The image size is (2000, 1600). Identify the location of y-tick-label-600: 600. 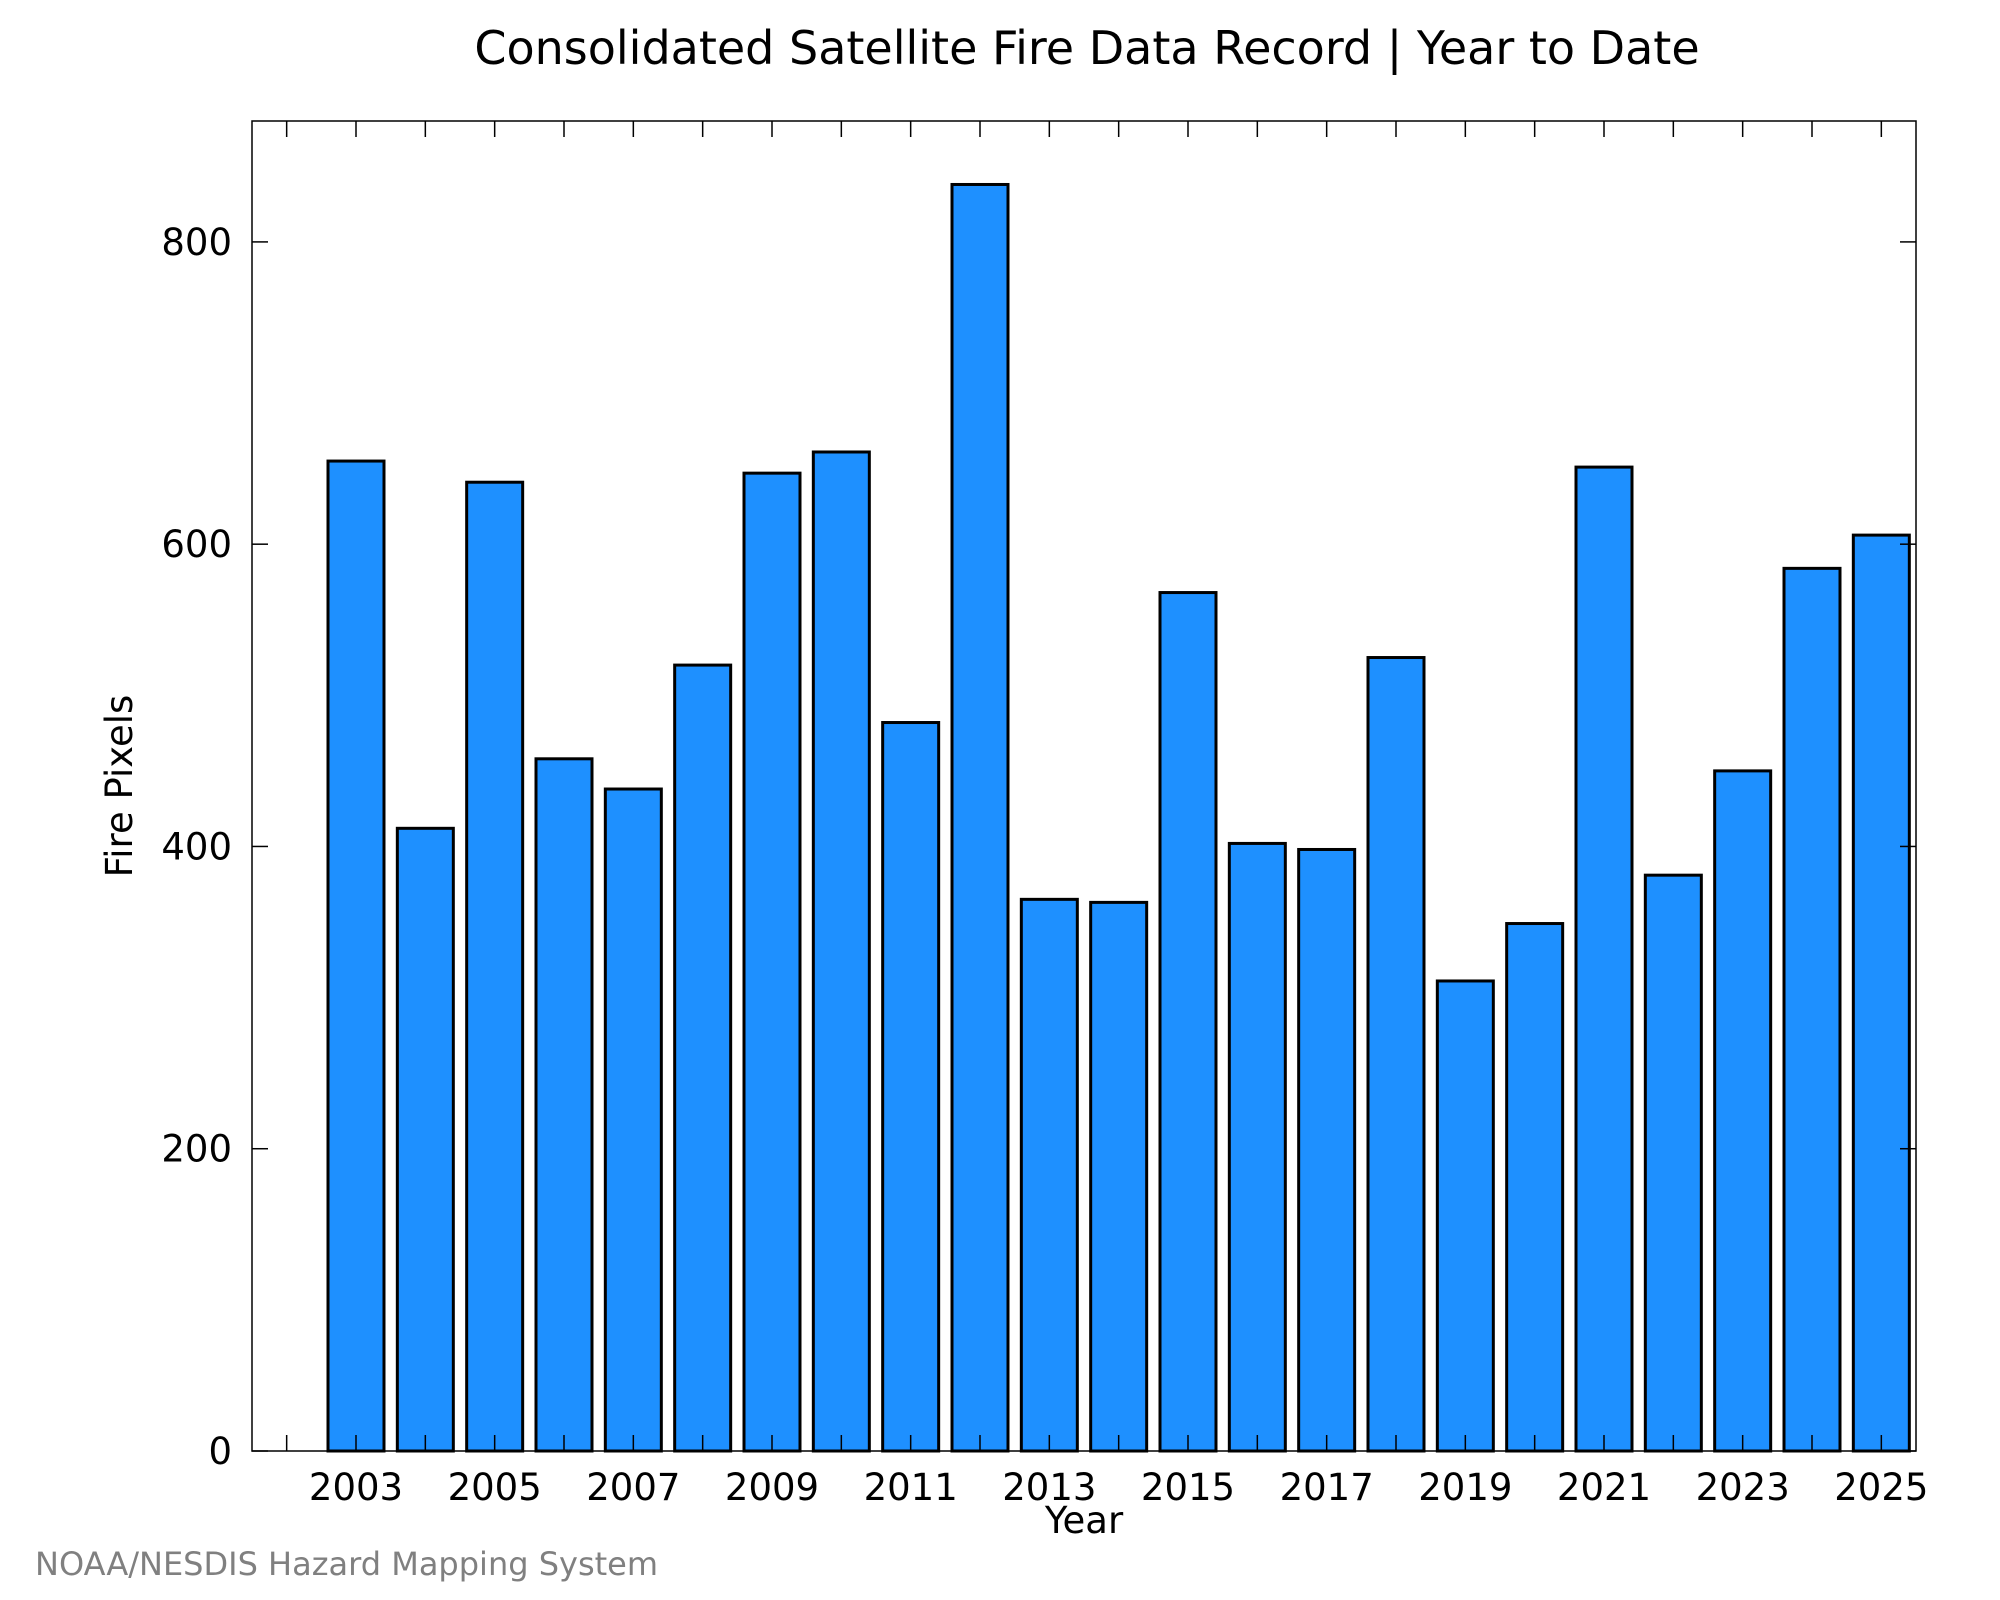
(196, 544).